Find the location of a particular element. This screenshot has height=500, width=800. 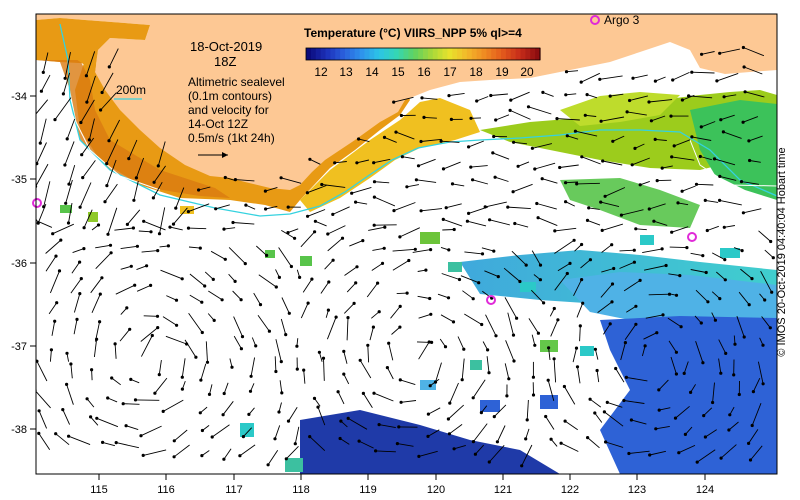

lat-tick-label: -36 is located at coordinates (19, 264).